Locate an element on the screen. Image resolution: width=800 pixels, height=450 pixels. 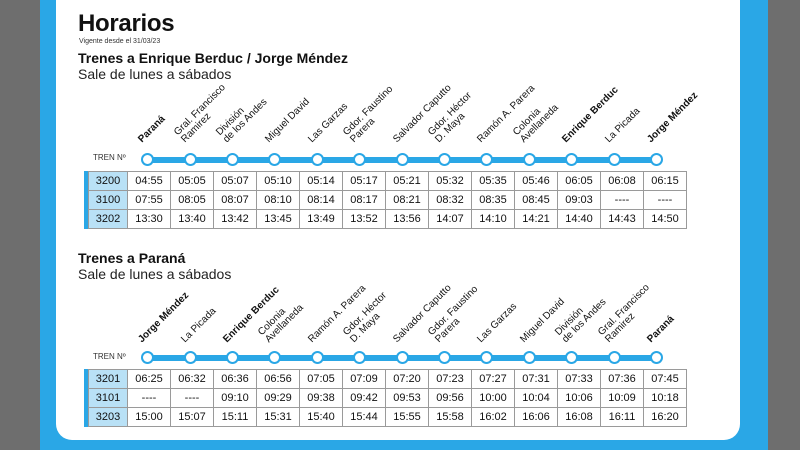
departure-time: 15:07 is located at coordinates (192, 417).